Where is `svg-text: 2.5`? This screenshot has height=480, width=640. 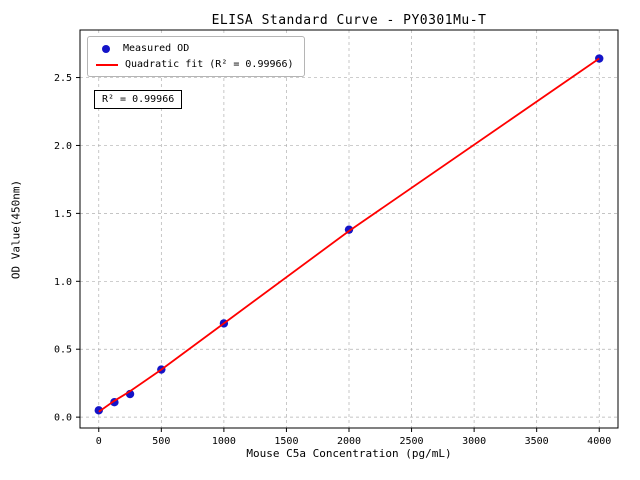 svg-text: 2.5 is located at coordinates (63, 78).